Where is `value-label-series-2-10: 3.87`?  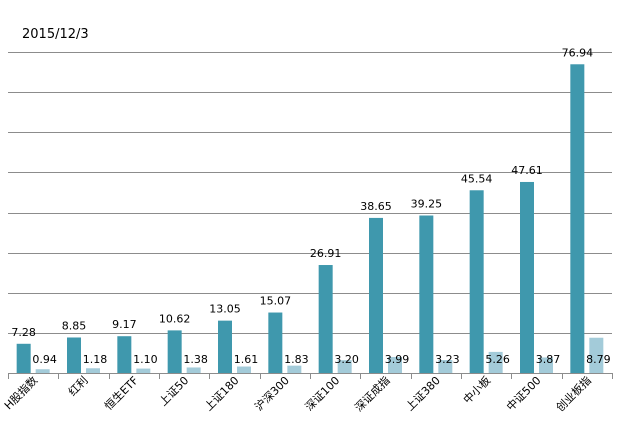 value-label-series-2-10: 3.87 is located at coordinates (548, 359).